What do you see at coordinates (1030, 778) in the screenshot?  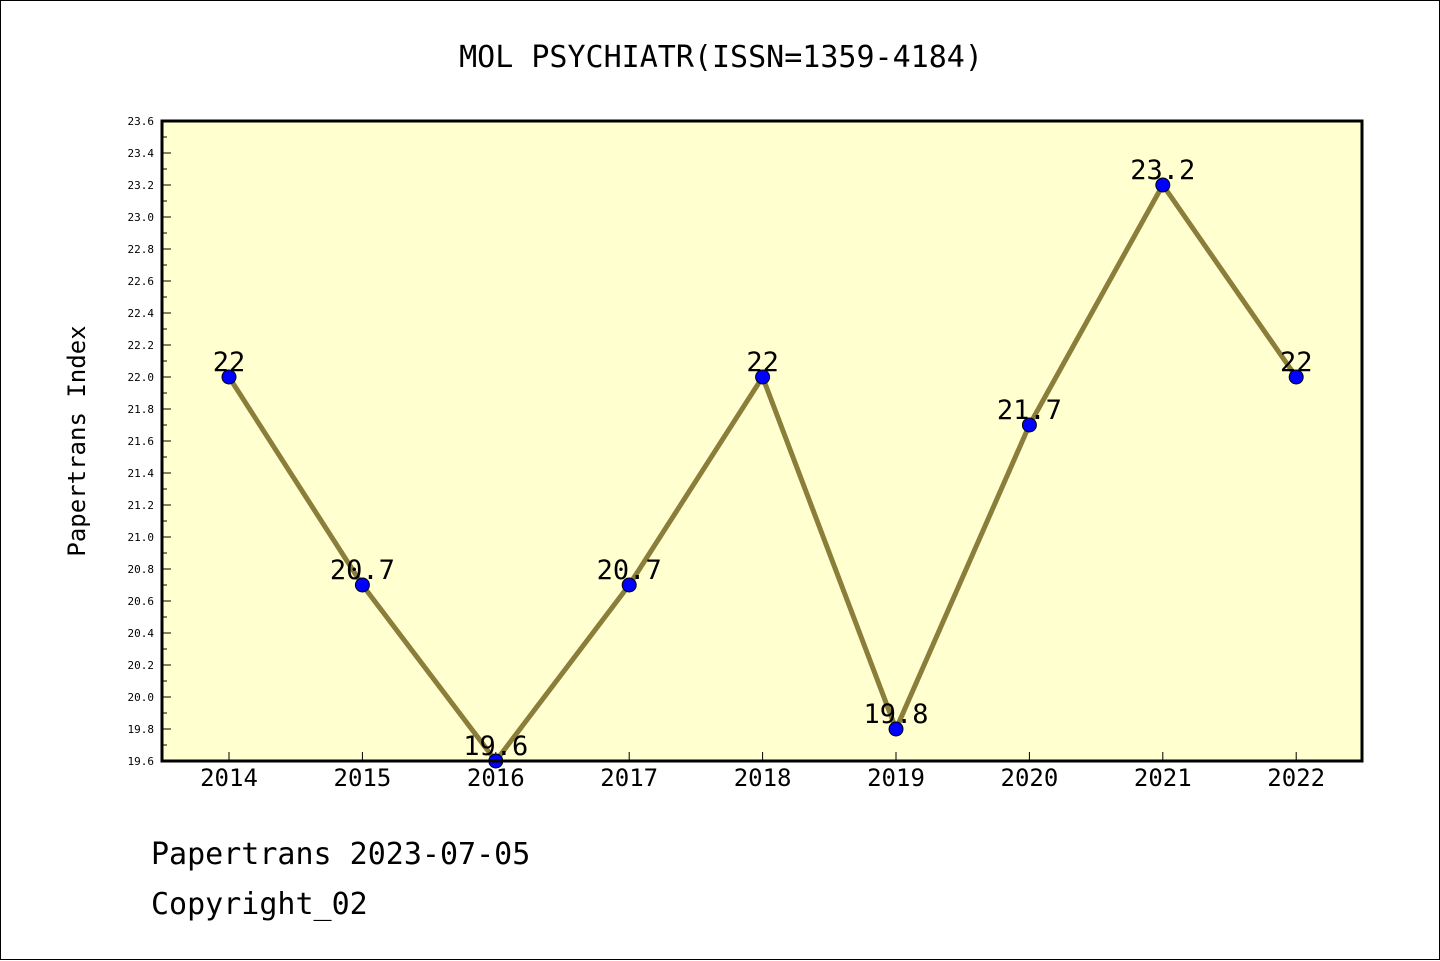 I see `x-tick-label: 2020` at bounding box center [1030, 778].